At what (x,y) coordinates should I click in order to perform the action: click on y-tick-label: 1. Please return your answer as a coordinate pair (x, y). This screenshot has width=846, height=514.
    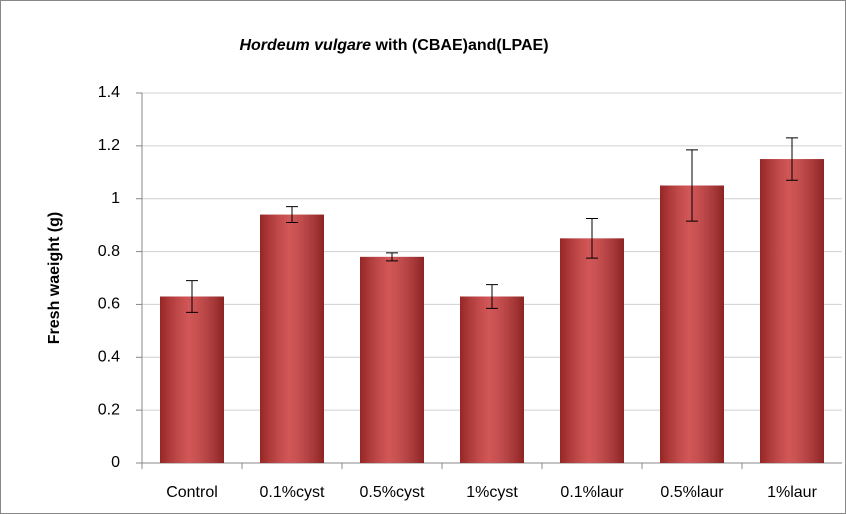
    Looking at the image, I should click on (115, 198).